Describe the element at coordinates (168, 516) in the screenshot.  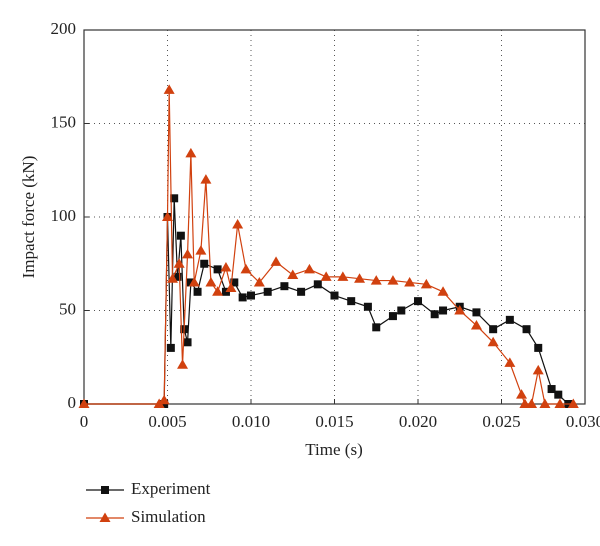
I see `legend-label: Simulation` at that location.